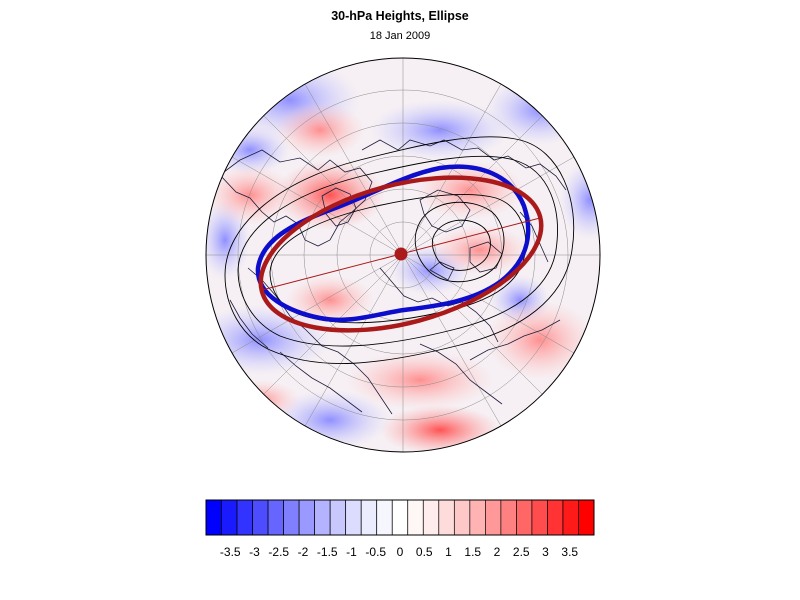 This screenshot has width=800, height=600. What do you see at coordinates (400, 36) in the screenshot?
I see `figure-subtitle: 18 Jan 2009` at bounding box center [400, 36].